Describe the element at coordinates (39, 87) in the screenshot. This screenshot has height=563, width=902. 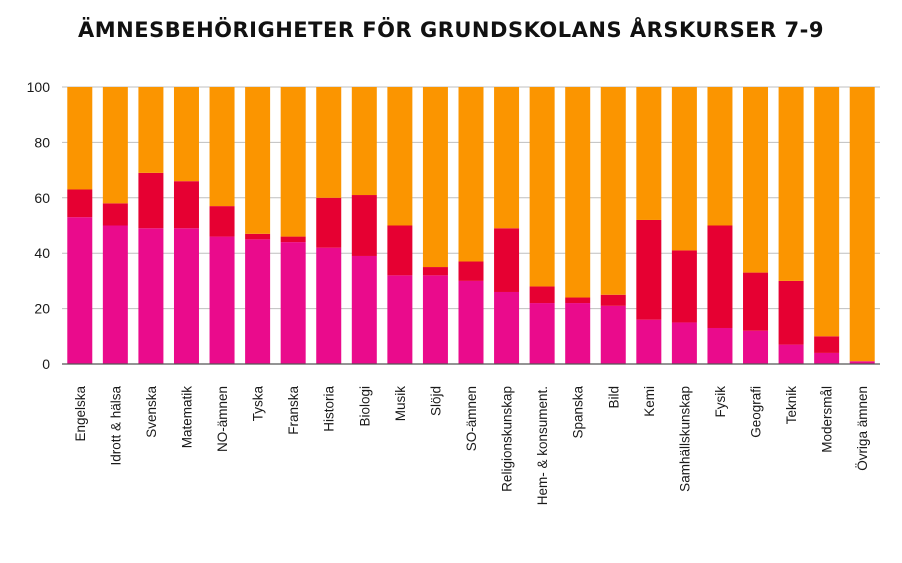
I see `y-tick-label: 100` at that location.